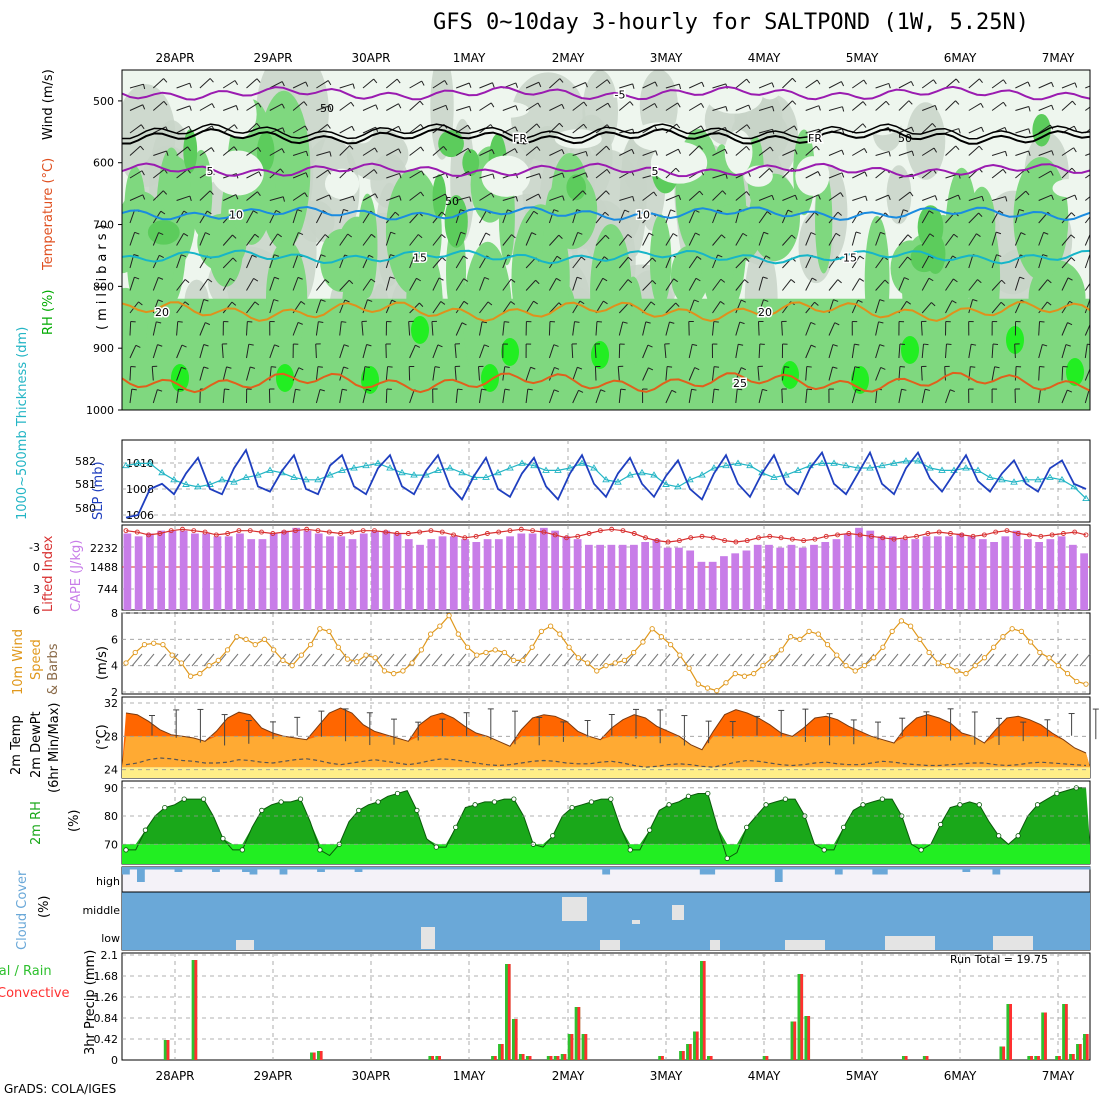 The width and height of the screenshot is (1100, 1100). I want to click on date-bottom-label: 4MAY, so click(764, 1076).